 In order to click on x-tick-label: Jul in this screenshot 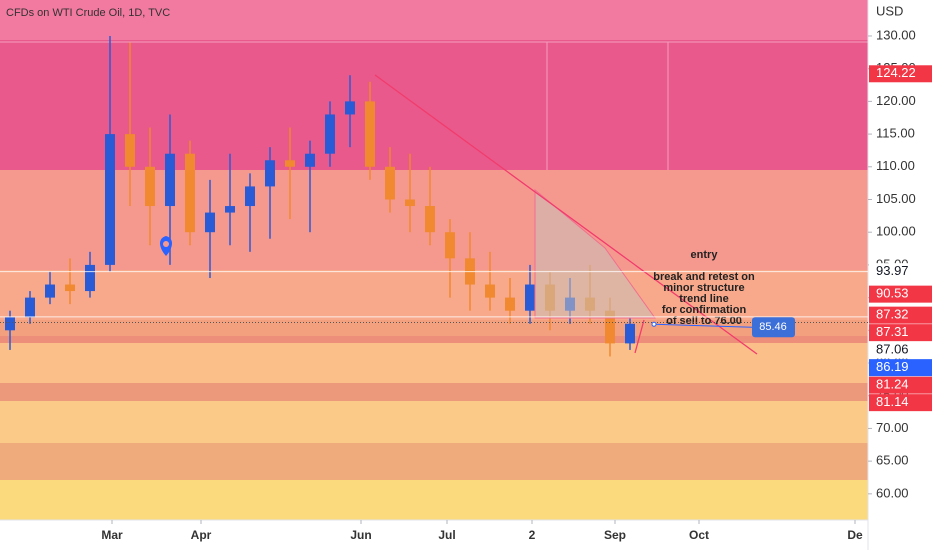, I will do `click(446, 535)`.